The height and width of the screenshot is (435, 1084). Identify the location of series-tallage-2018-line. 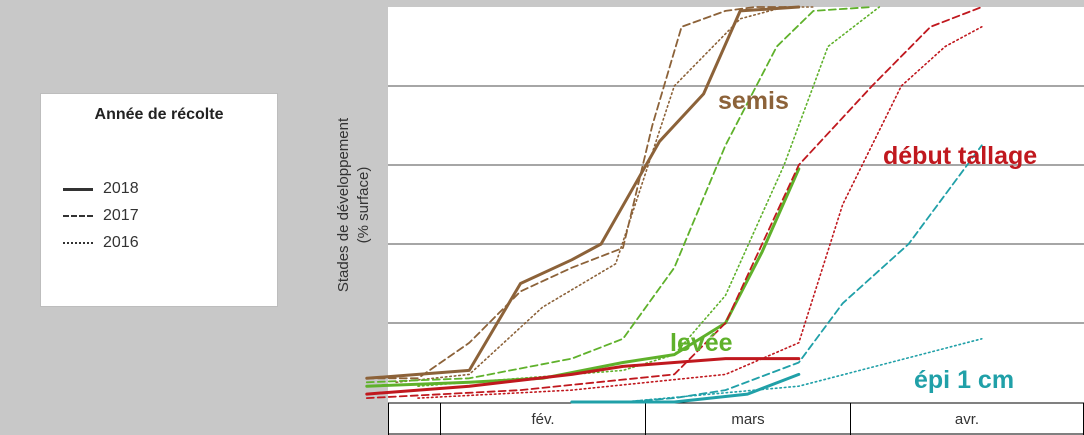
(583, 376).